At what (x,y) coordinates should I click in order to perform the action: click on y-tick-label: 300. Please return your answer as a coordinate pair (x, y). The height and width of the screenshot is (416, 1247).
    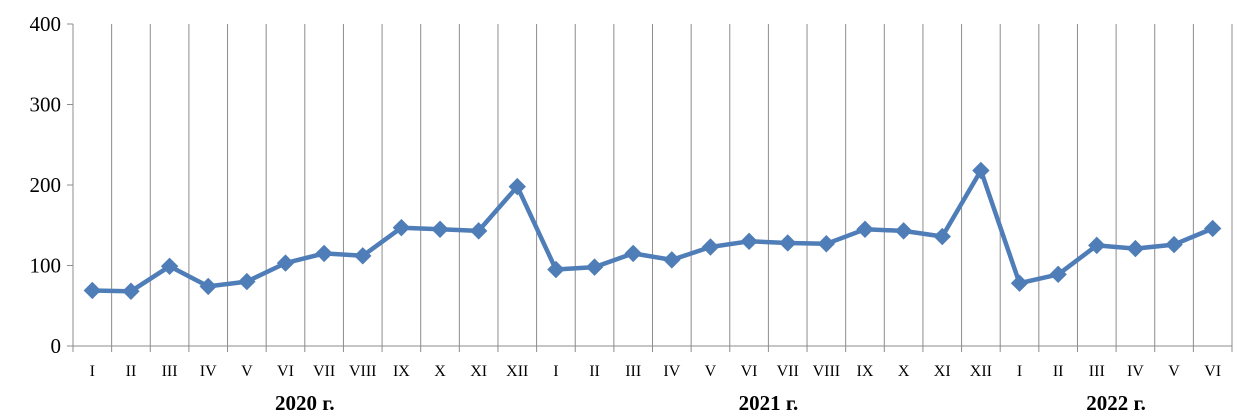
    Looking at the image, I should click on (46, 105).